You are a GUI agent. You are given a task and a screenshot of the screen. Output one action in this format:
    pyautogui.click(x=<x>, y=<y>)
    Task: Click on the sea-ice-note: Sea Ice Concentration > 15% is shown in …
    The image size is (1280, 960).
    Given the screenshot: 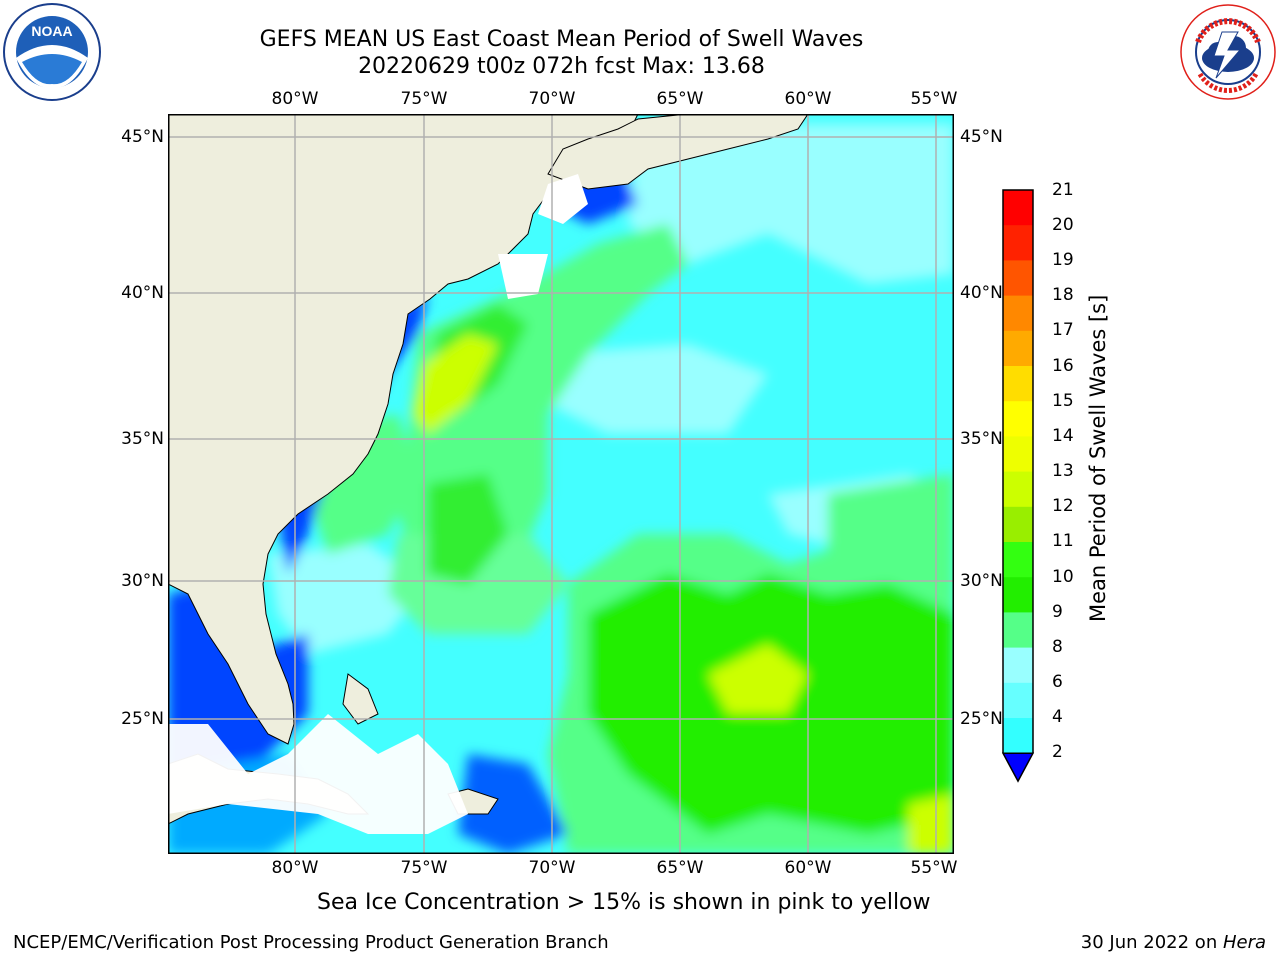 What is the action you would take?
    pyautogui.click(x=624, y=902)
    